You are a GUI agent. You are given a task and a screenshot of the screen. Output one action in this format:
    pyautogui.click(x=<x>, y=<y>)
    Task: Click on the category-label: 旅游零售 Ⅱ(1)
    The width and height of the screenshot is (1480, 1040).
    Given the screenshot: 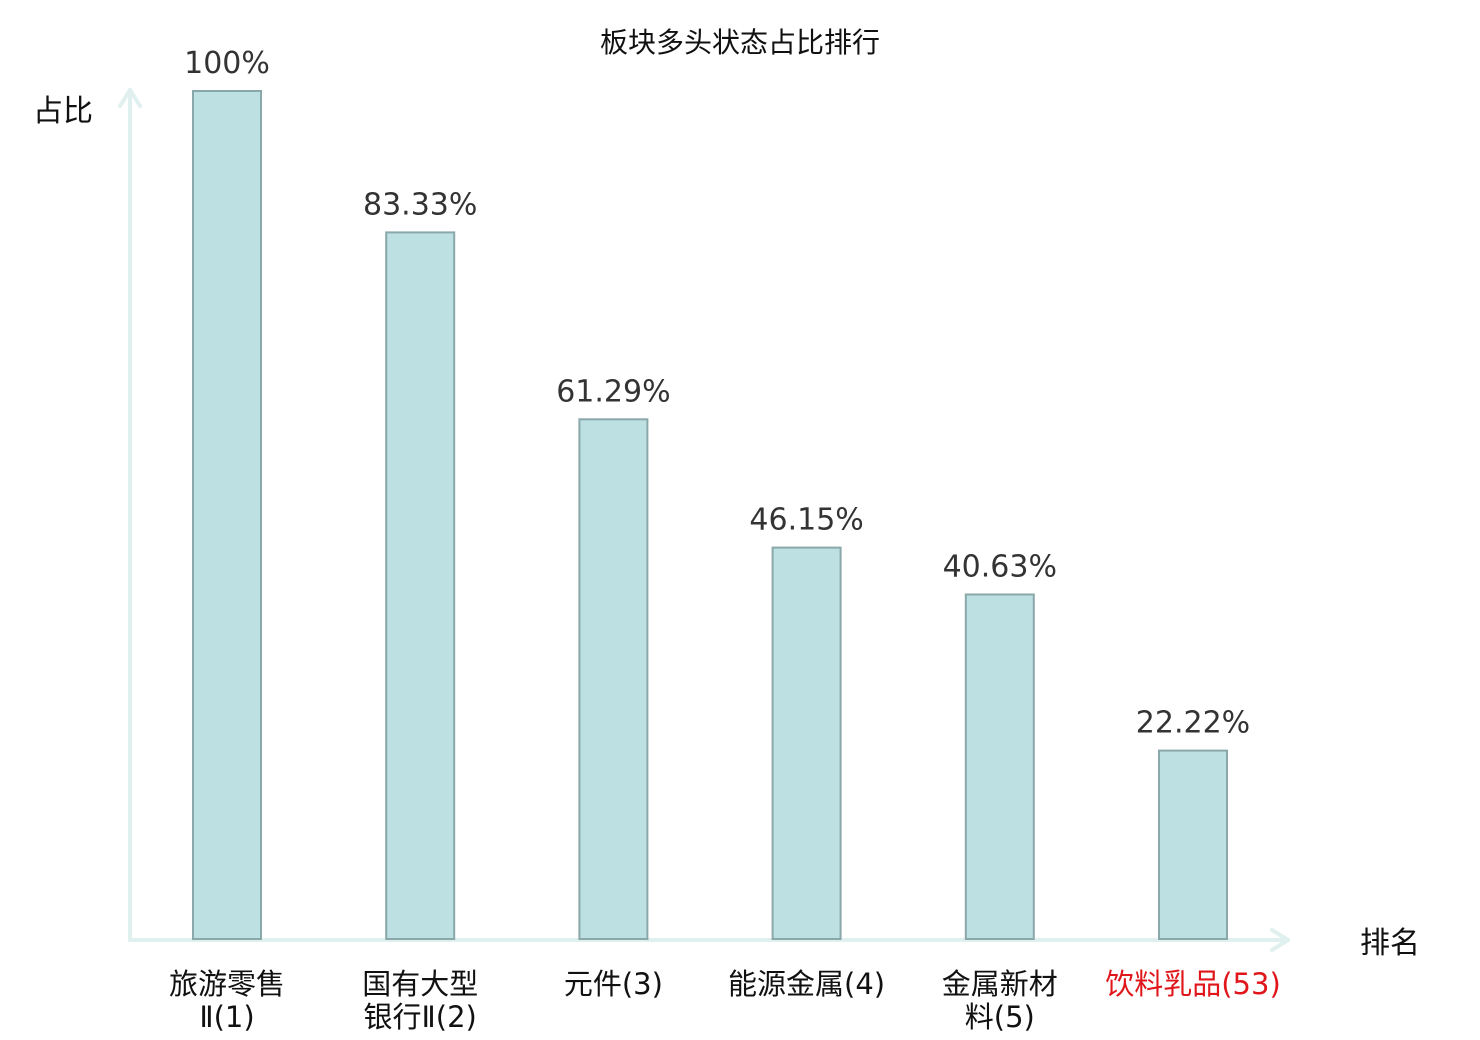 What is the action you would take?
    pyautogui.click(x=227, y=1000)
    